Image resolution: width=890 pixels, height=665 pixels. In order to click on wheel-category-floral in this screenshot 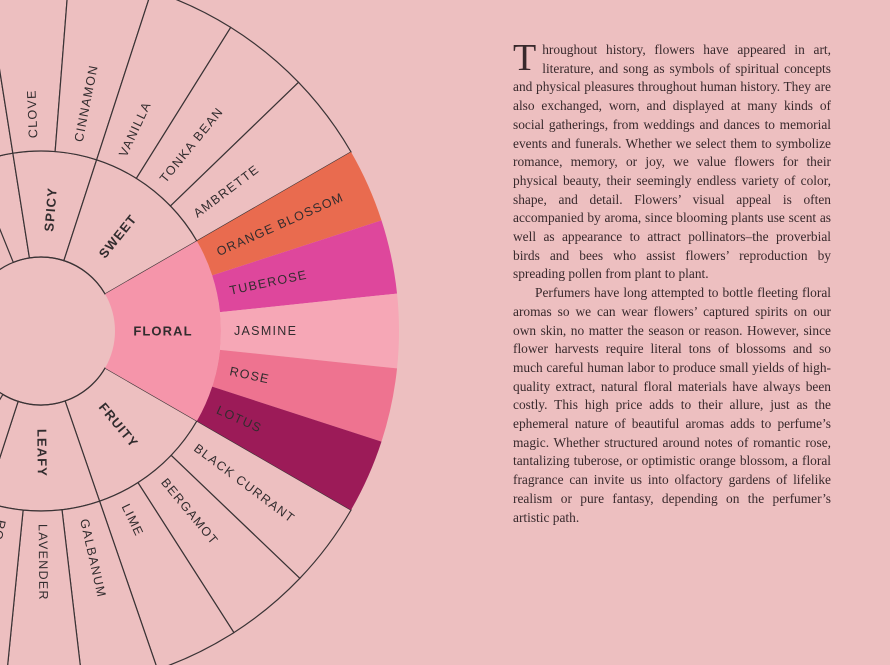, I will do `click(163, 331)`.